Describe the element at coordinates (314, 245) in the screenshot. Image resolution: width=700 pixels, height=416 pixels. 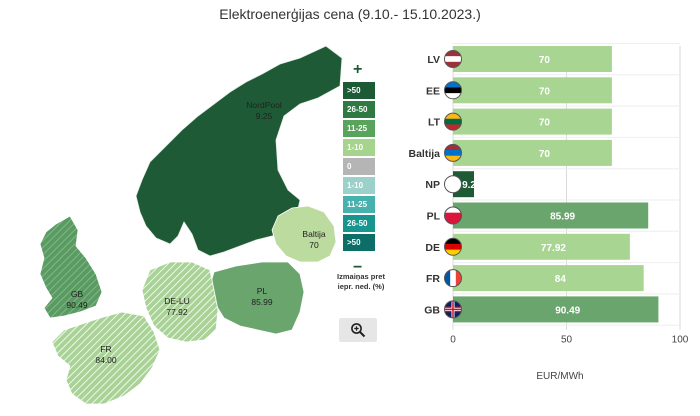
I see `map-label-value: 70` at that location.